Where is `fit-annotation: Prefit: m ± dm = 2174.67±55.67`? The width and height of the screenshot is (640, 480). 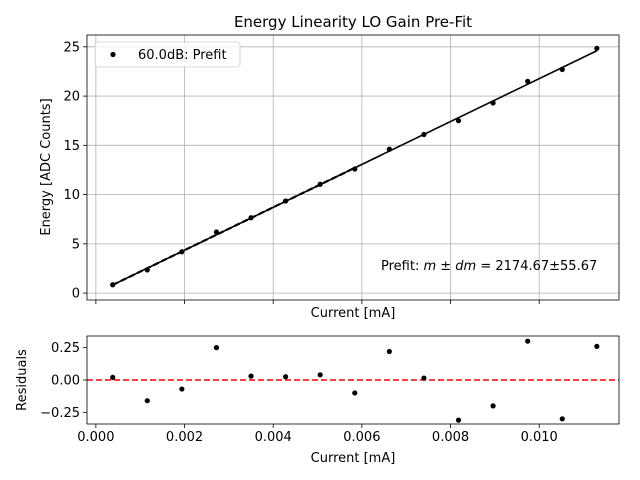
fit-annotation: Prefit: m ± dm = 2174.67±55.67 is located at coordinates (489, 266).